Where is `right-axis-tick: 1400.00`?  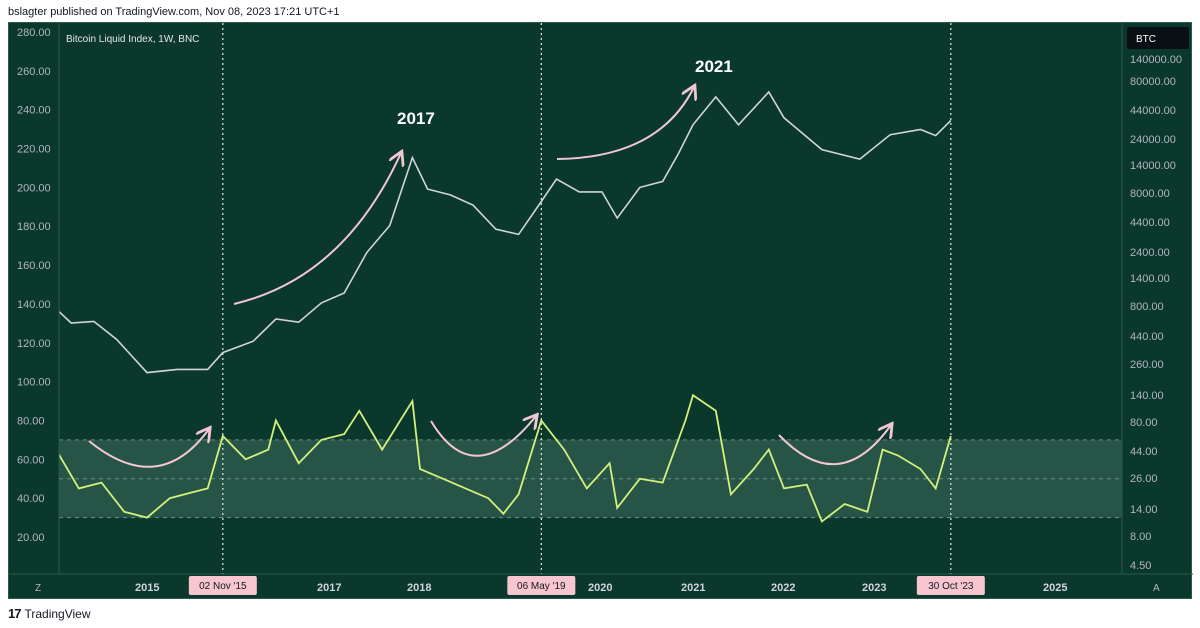
right-axis-tick: 1400.00 is located at coordinates (1150, 279).